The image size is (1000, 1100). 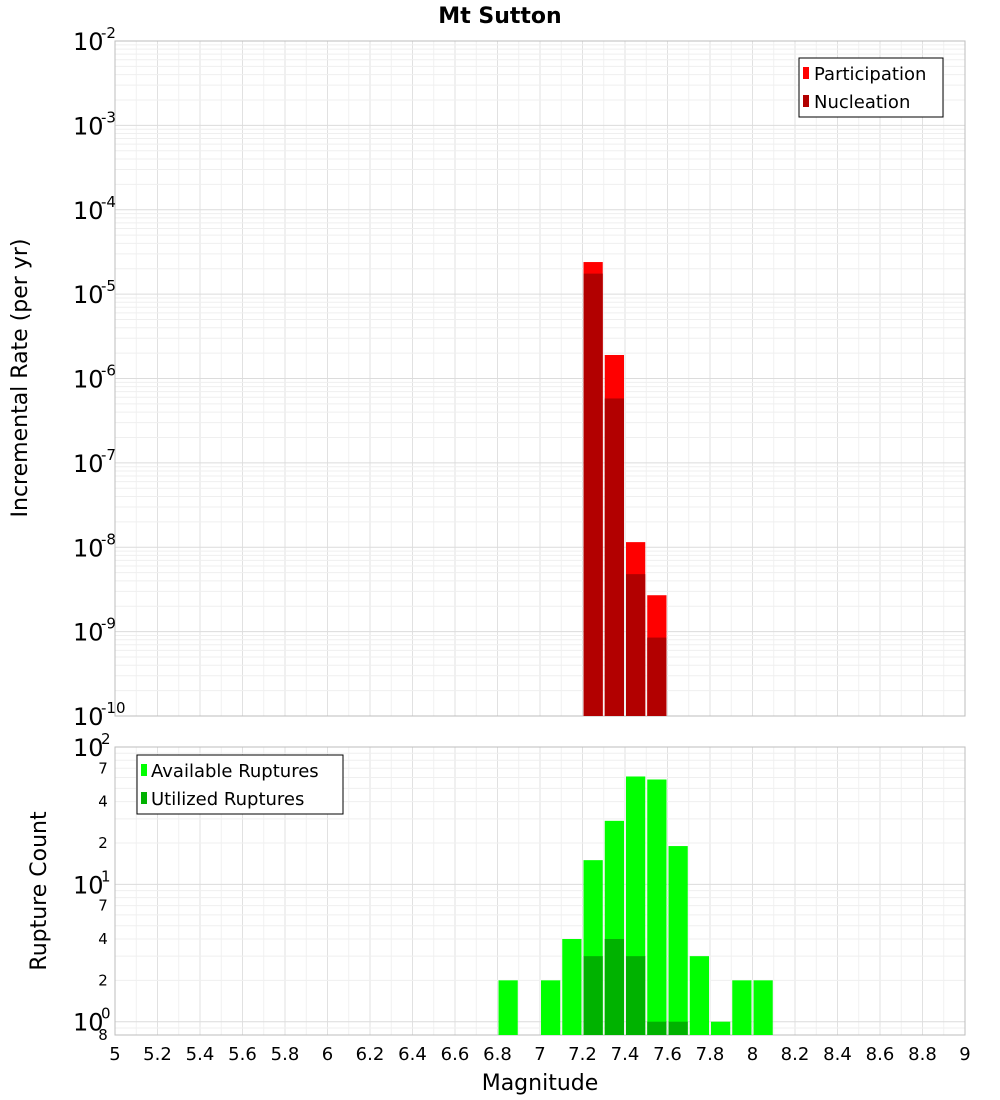 I want to click on legend-swatch-utilized-ruptures, so click(x=144, y=798).